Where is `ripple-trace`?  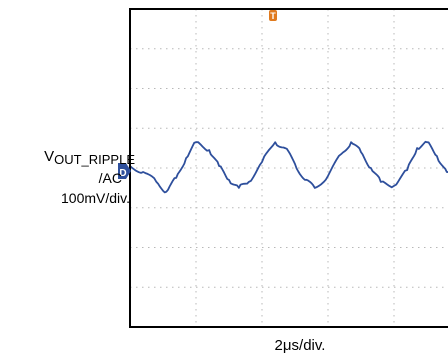 ripple-trace is located at coordinates (288, 167).